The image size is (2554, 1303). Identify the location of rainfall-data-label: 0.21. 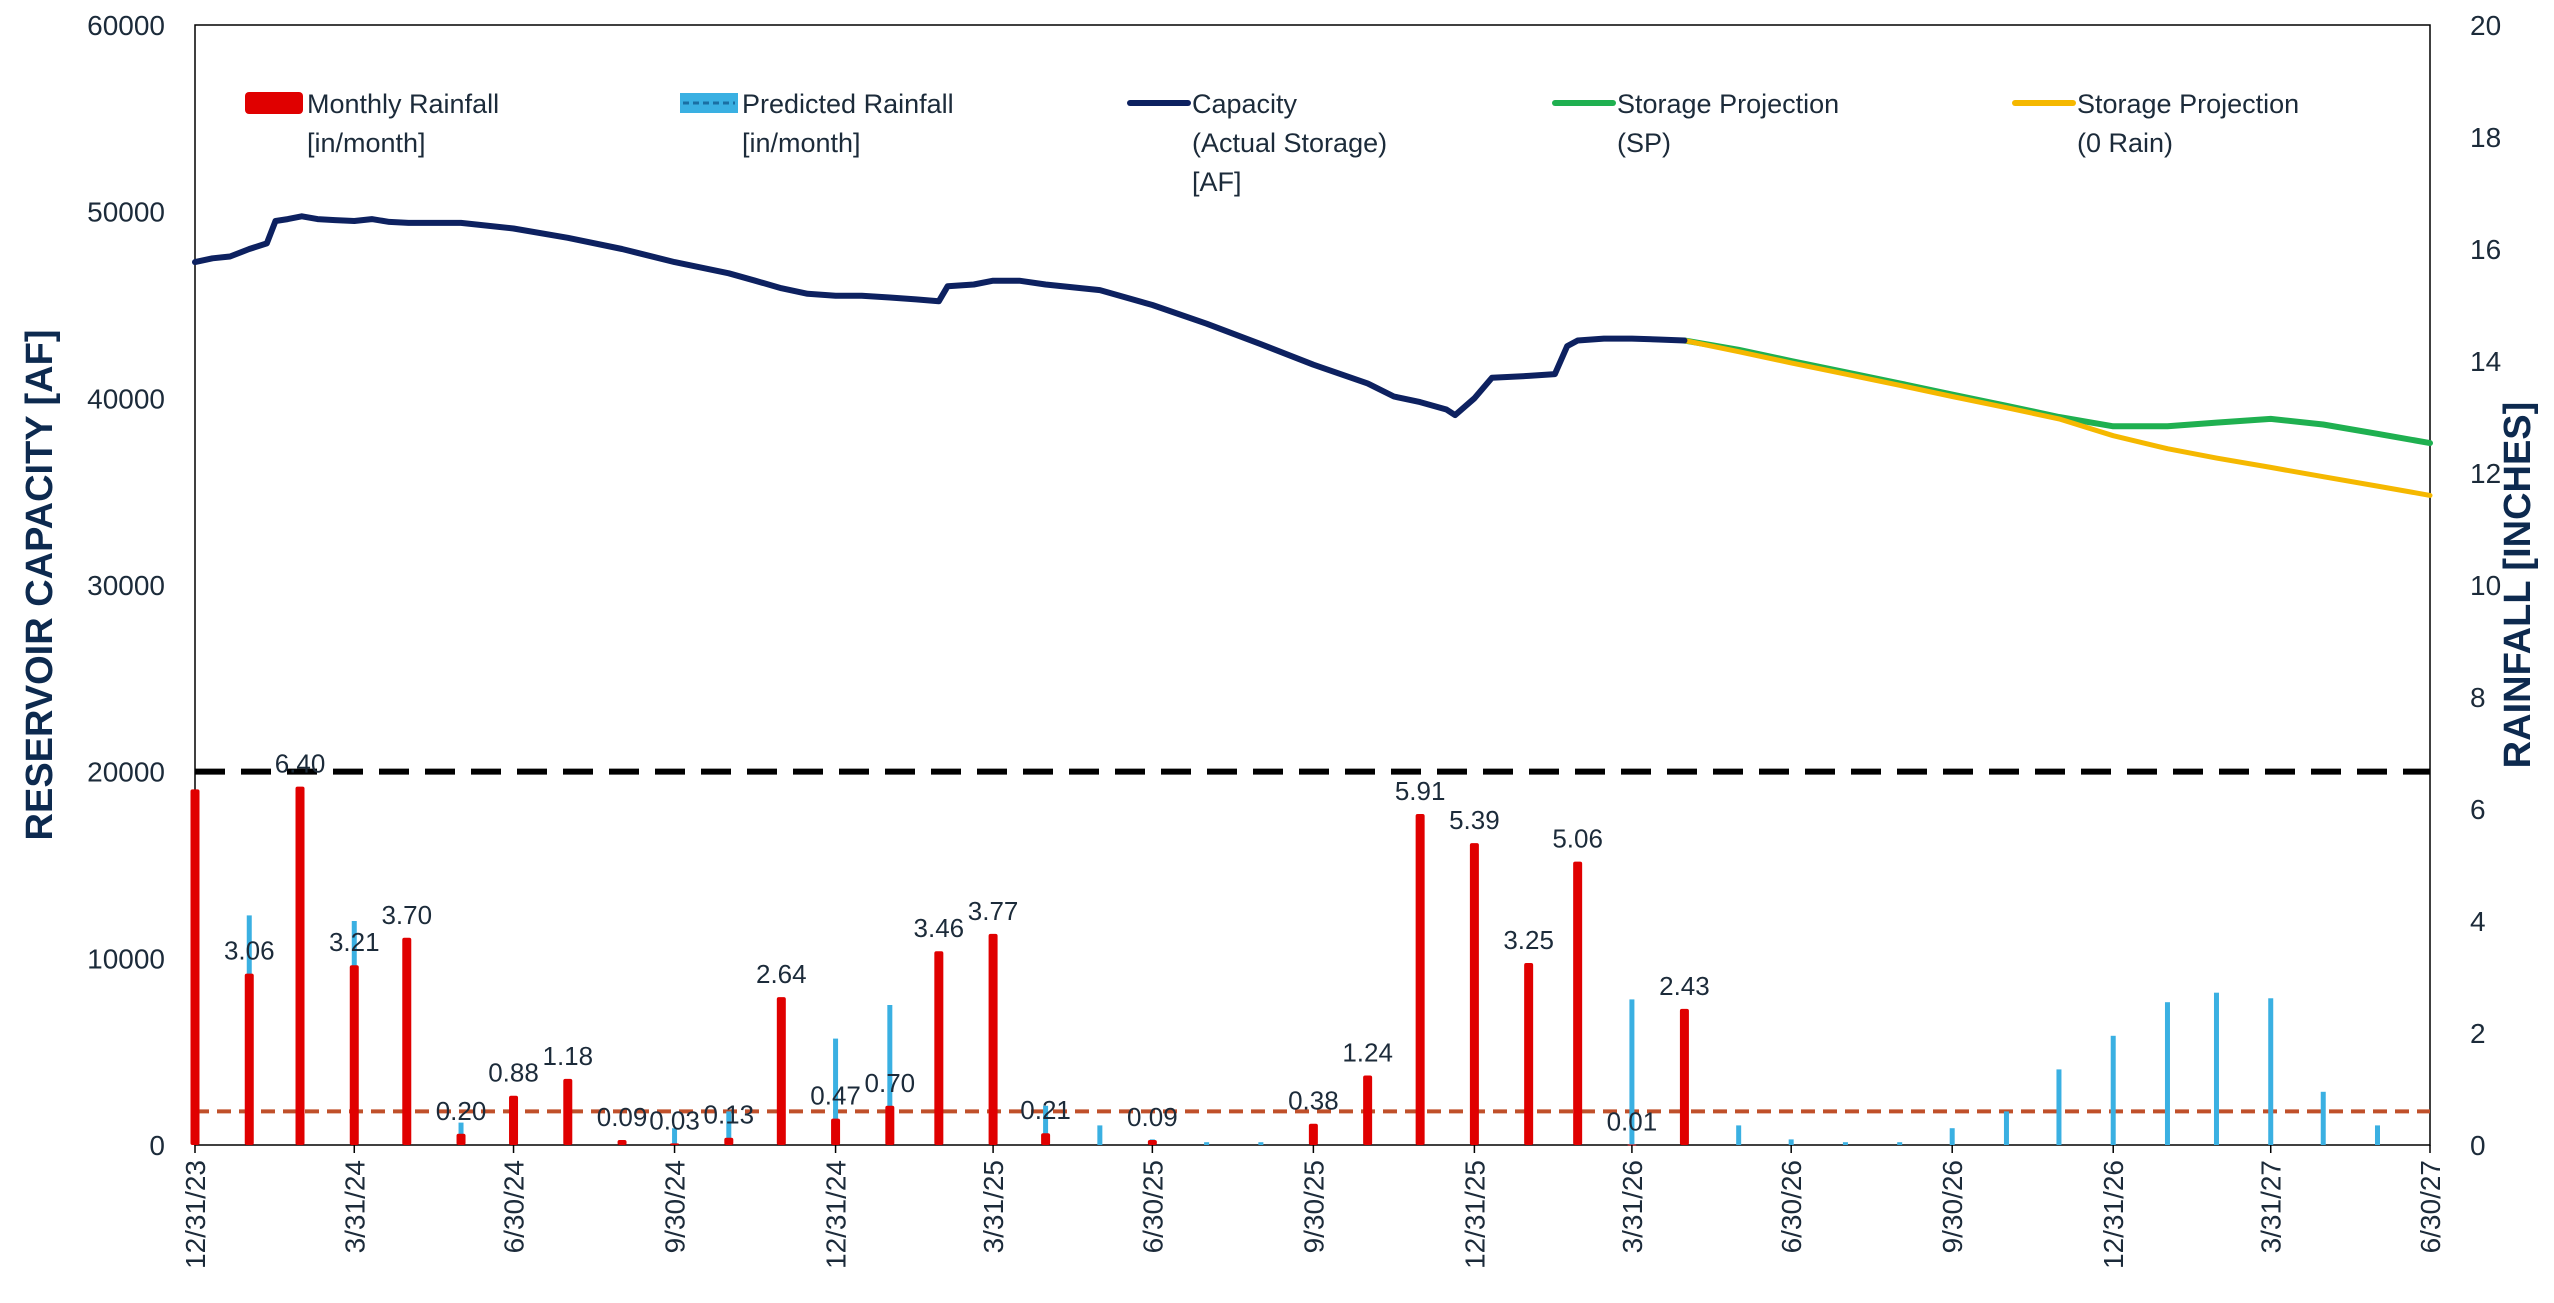
(1045, 1110).